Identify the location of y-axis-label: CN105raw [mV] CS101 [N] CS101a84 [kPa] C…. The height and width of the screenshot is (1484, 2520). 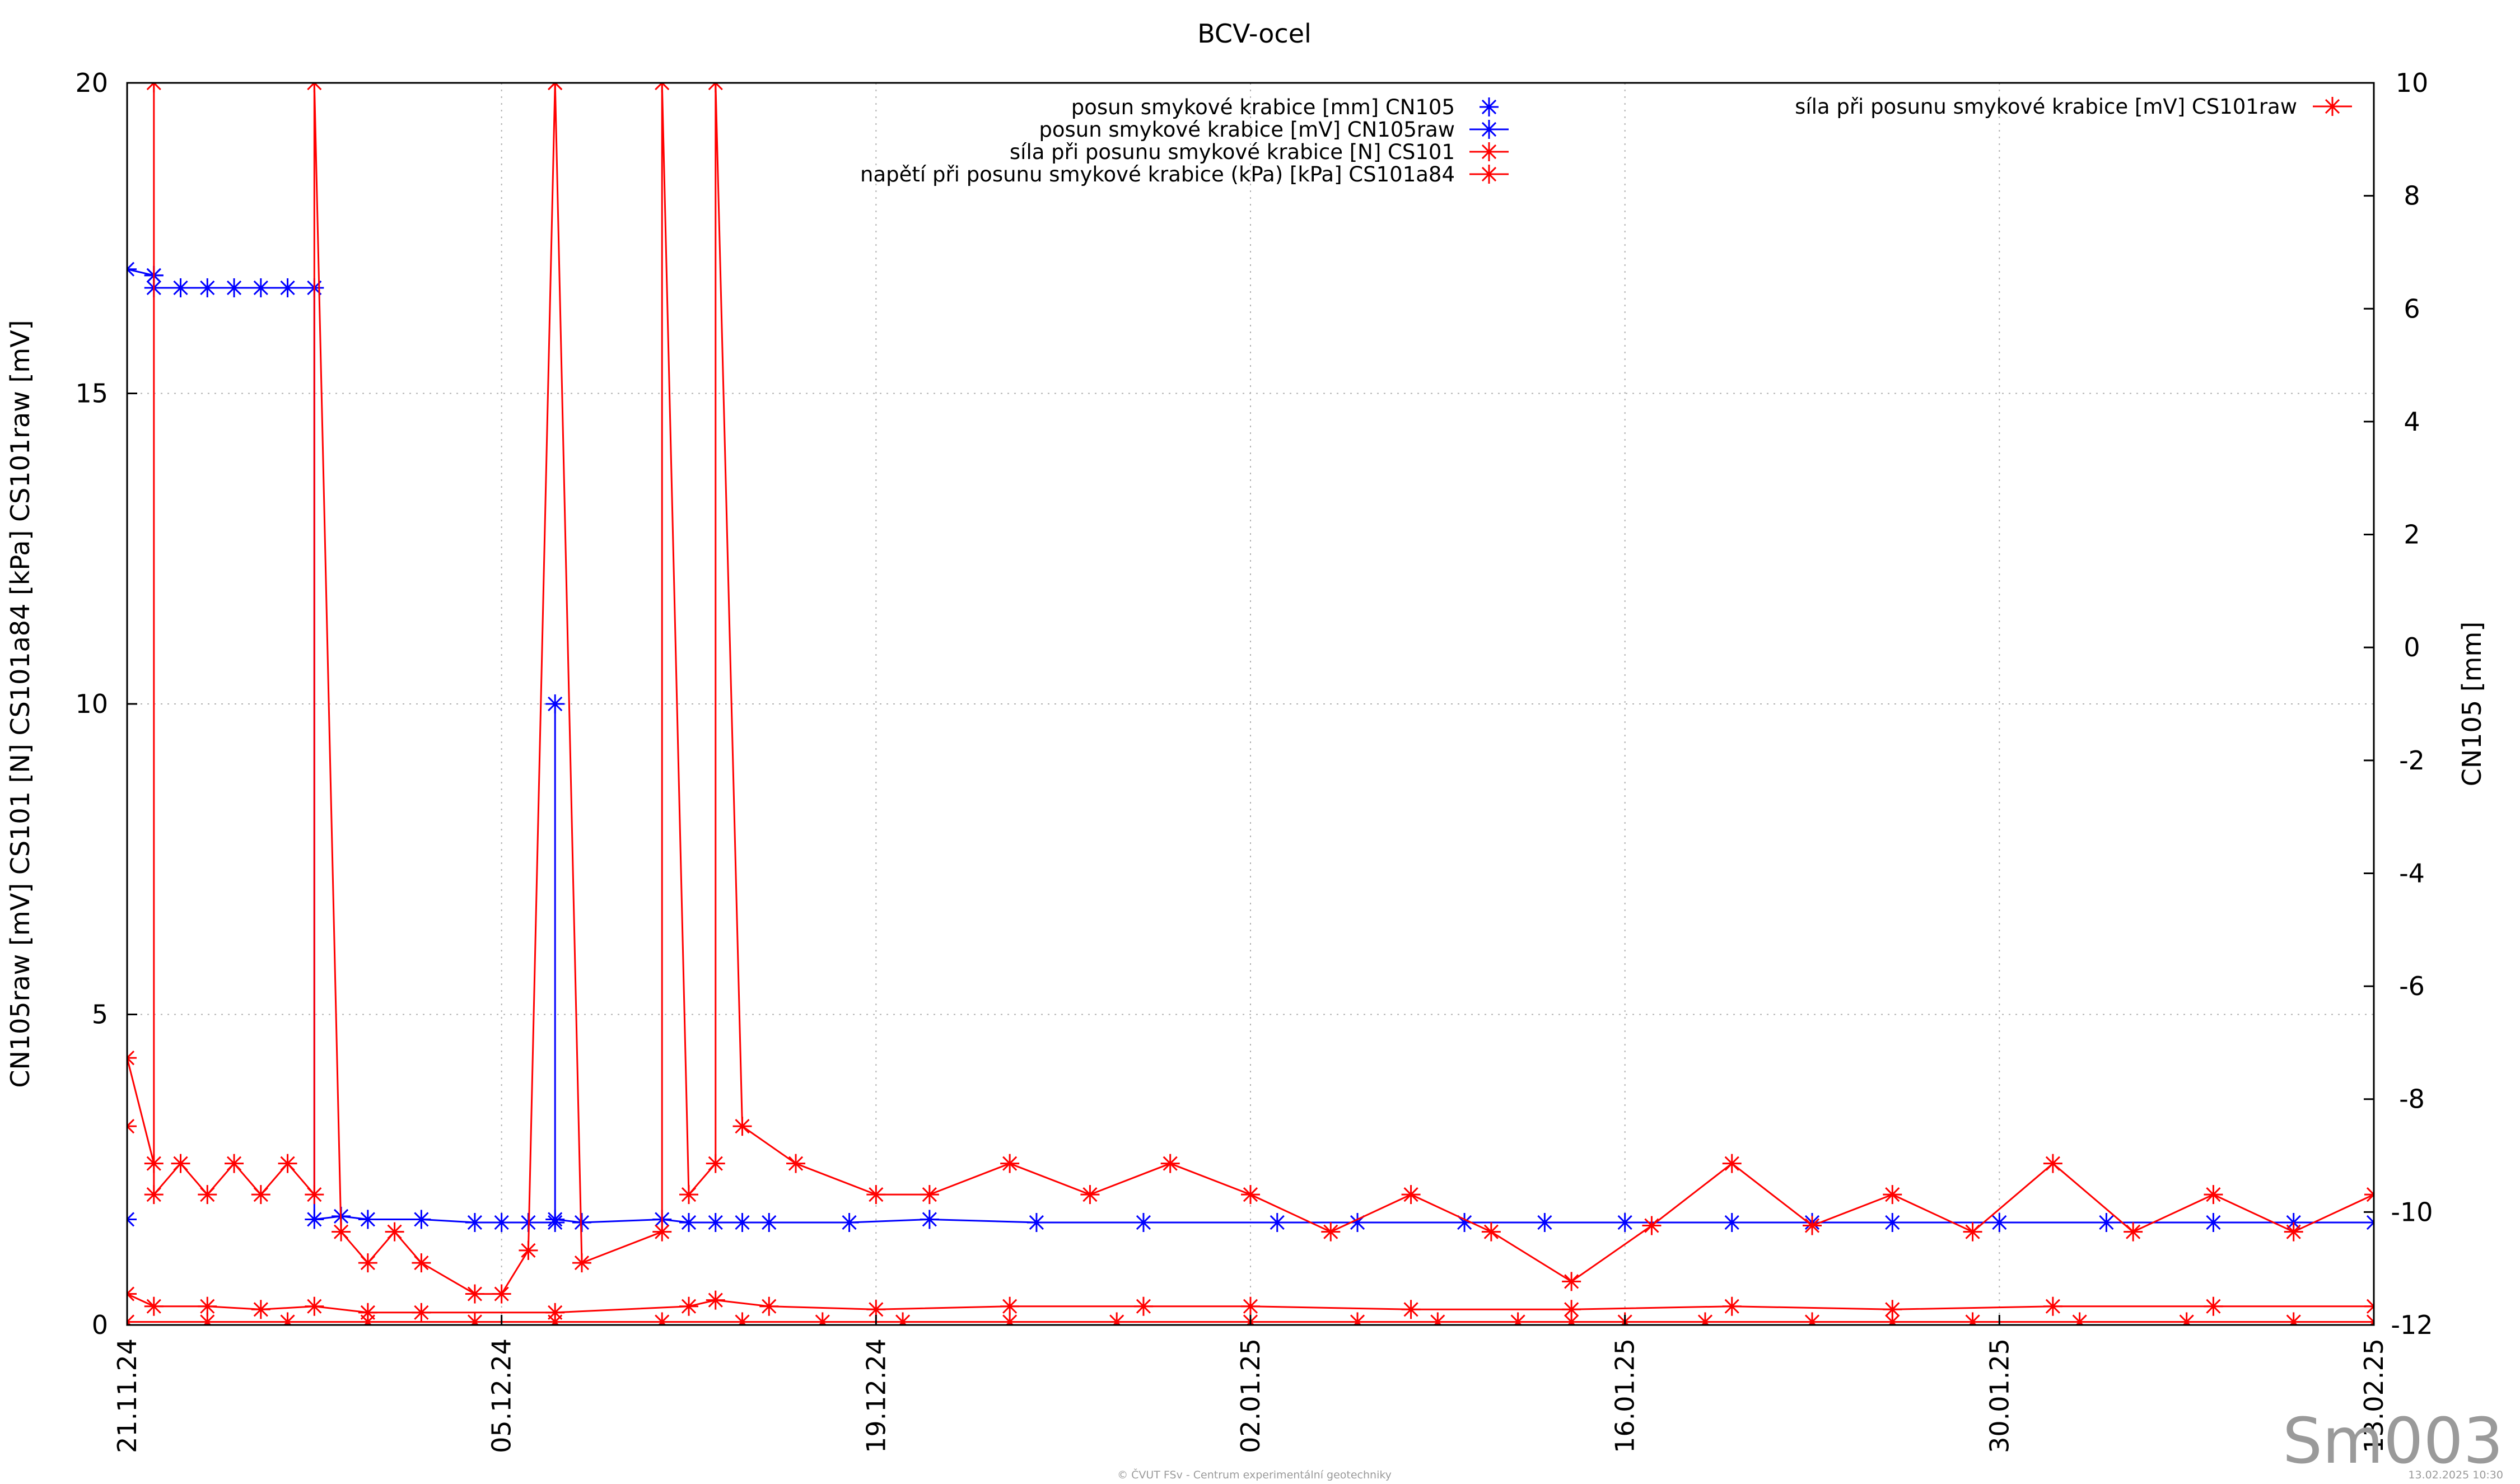
(20, 704).